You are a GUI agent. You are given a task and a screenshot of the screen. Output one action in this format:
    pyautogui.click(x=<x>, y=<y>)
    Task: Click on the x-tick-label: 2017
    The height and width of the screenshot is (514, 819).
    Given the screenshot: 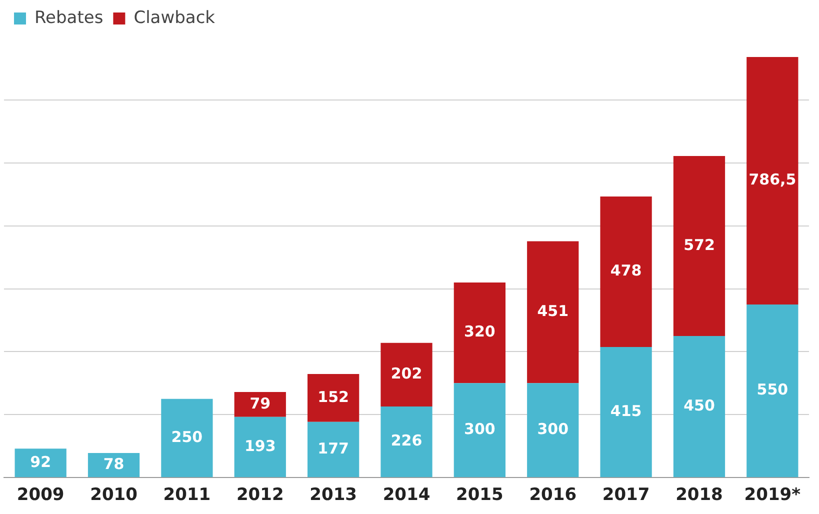 What is the action you would take?
    pyautogui.click(x=626, y=495)
    